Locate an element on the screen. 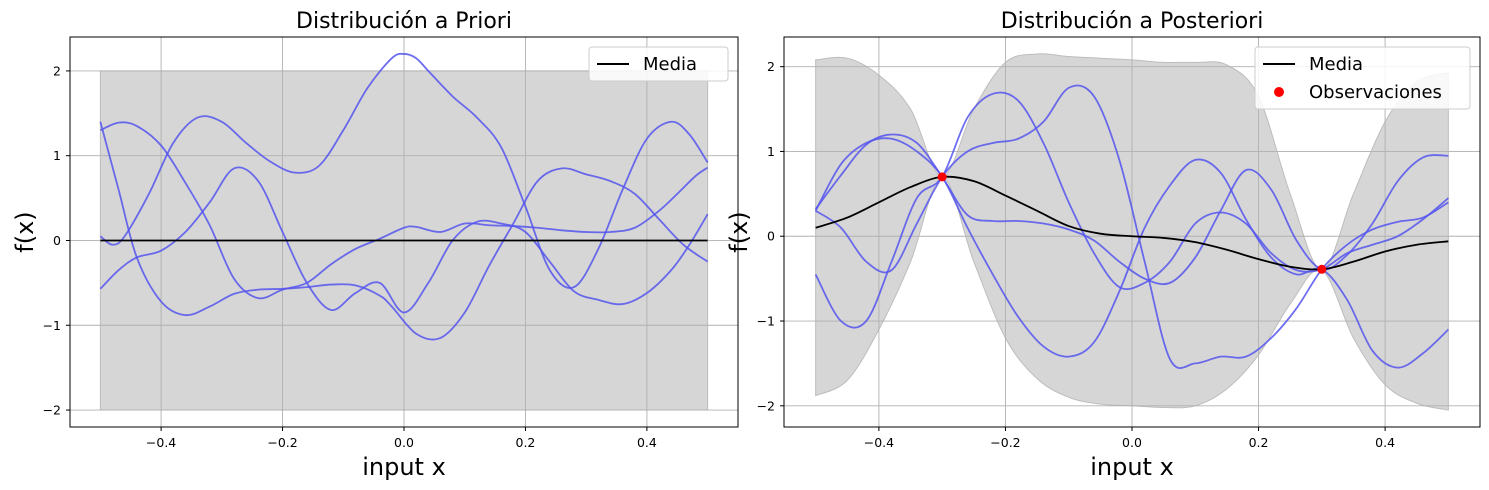 Image resolution: width=1489 pixels, height=490 pixels. legend-label: Observaciones is located at coordinates (1375, 92).